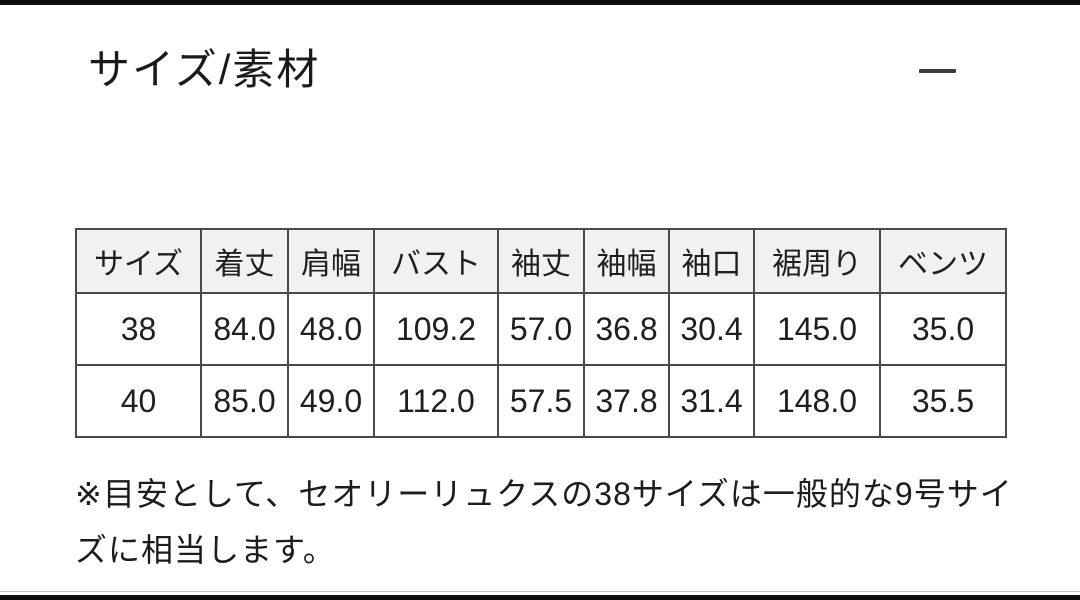  I want to click on table-cell: 145.0, so click(817, 329).